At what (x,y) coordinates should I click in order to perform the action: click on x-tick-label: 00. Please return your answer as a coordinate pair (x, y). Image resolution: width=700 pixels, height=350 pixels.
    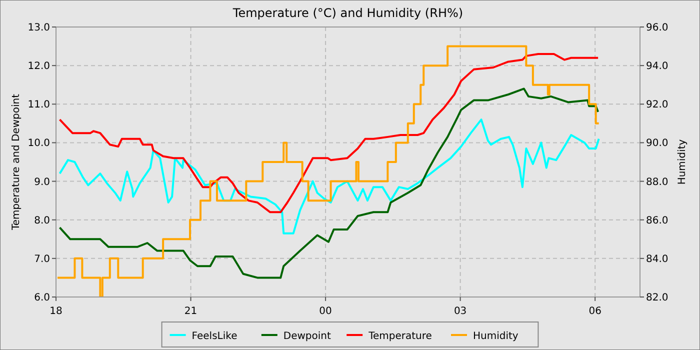
    Looking at the image, I should click on (325, 311).